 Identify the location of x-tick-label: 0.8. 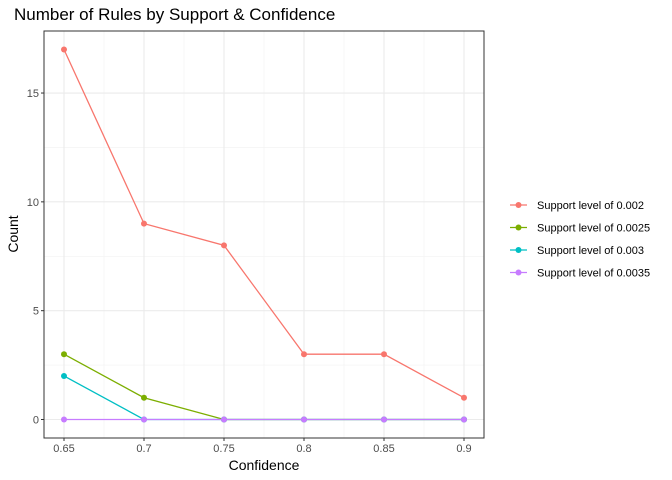
(303, 449).